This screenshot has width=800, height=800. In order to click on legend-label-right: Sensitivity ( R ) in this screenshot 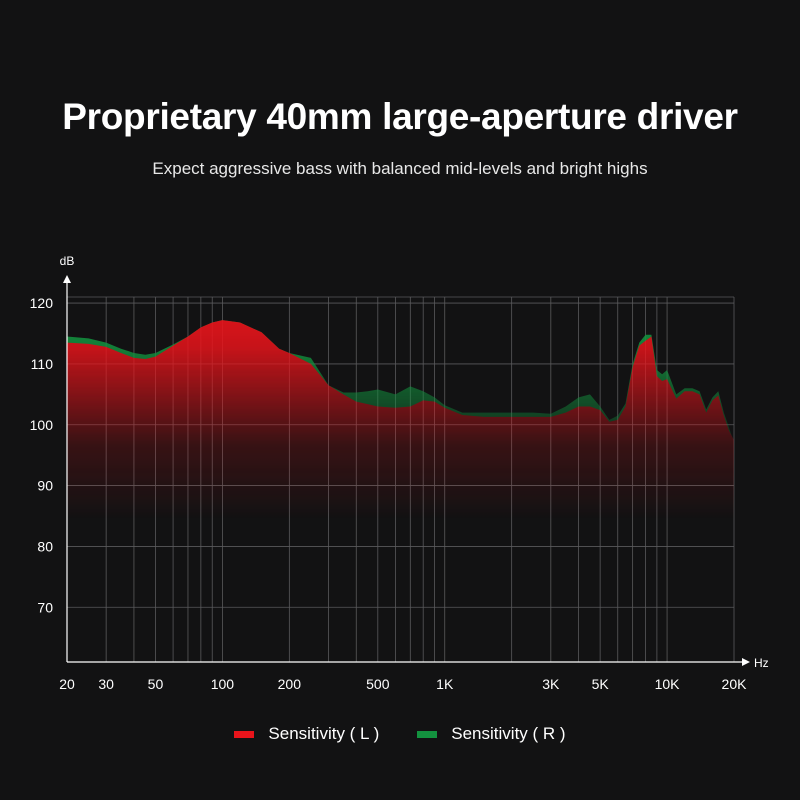, I will do `click(508, 733)`.